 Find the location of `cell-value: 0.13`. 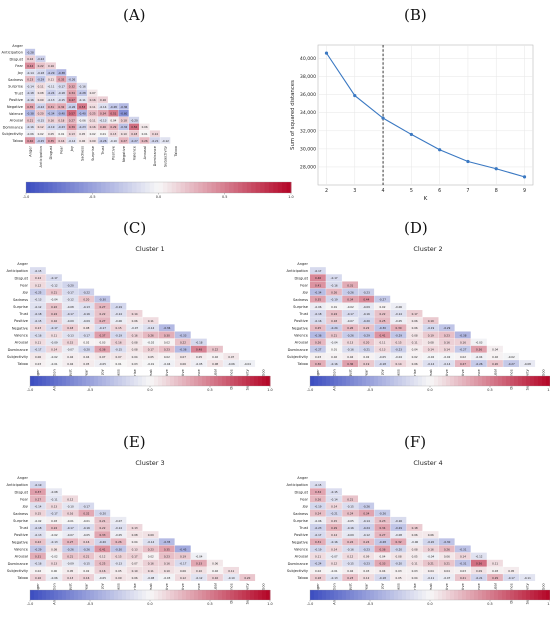

cell-value: 0.13 is located at coordinates (382, 350).